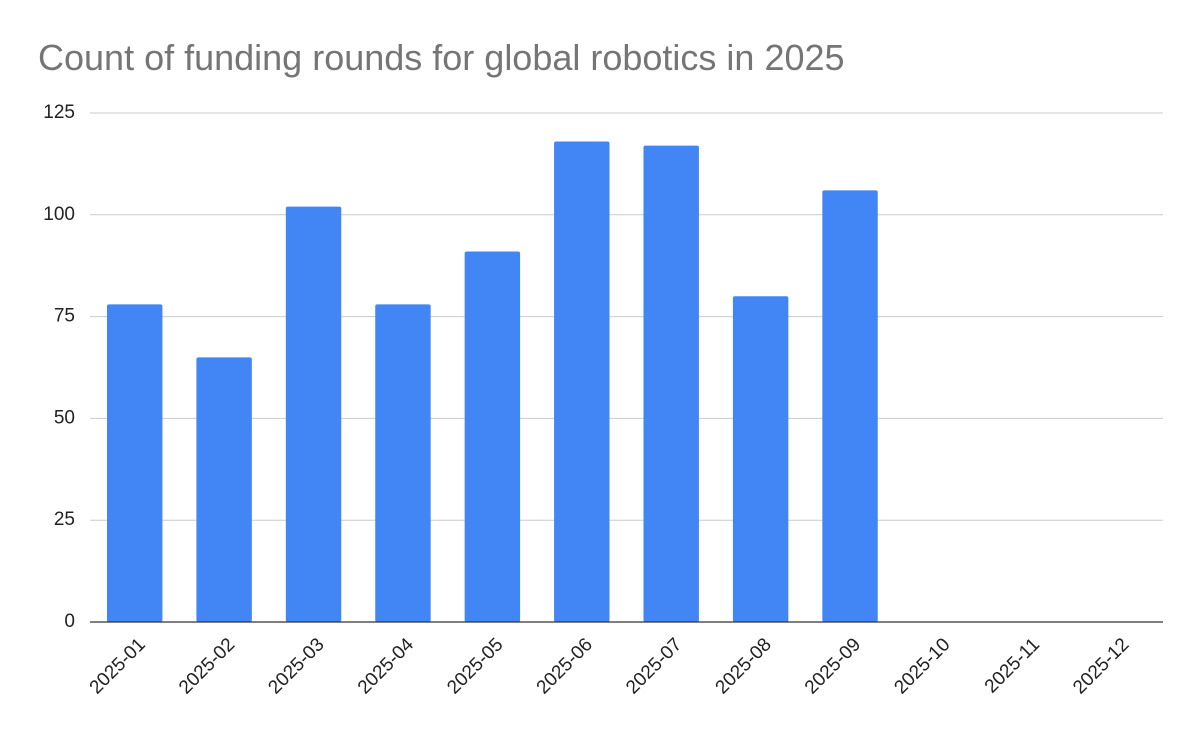 This screenshot has height=742, width=1200. I want to click on y-tick-label: 25, so click(64, 519).